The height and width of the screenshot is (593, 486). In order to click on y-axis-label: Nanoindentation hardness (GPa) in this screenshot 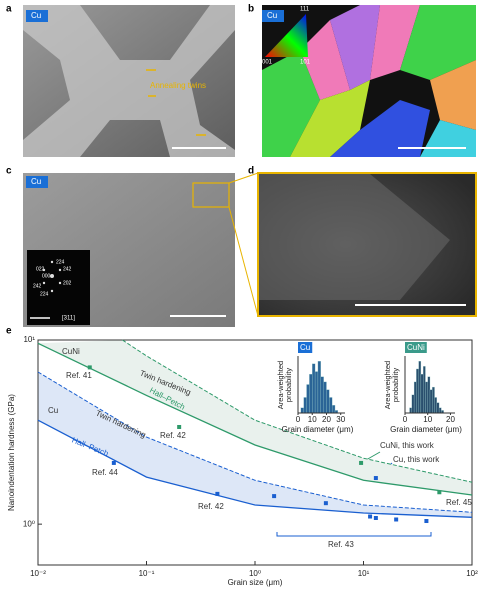, I will do `click(11, 452)`.